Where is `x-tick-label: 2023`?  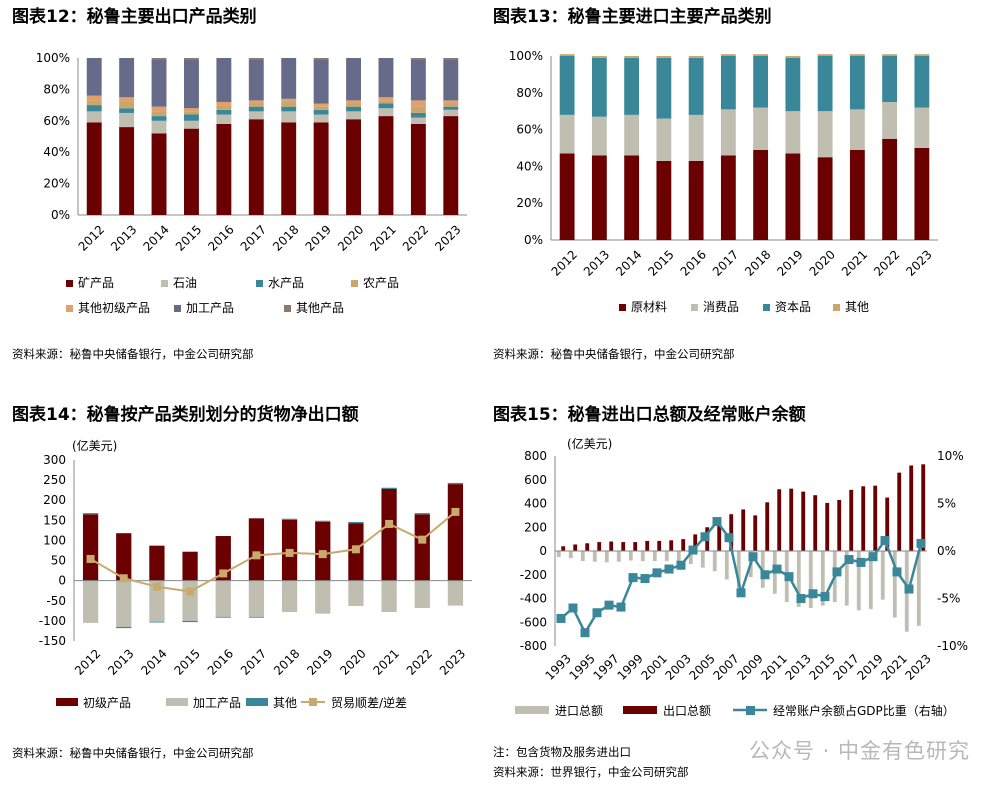 x-tick-label: 2023 is located at coordinates (918, 262).